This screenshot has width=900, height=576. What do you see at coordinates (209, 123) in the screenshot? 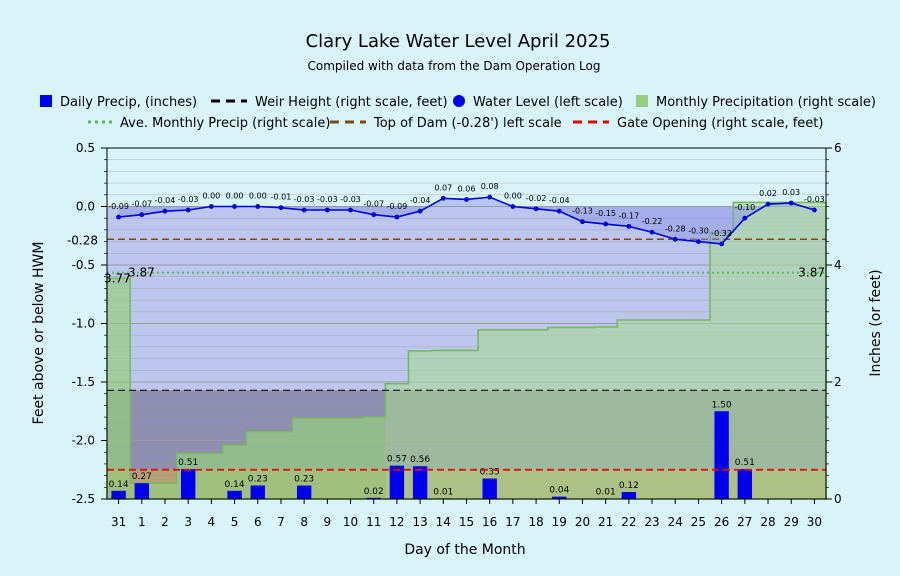
I see `legend-item: Ave. Monthly Precip (right scale)` at bounding box center [209, 123].